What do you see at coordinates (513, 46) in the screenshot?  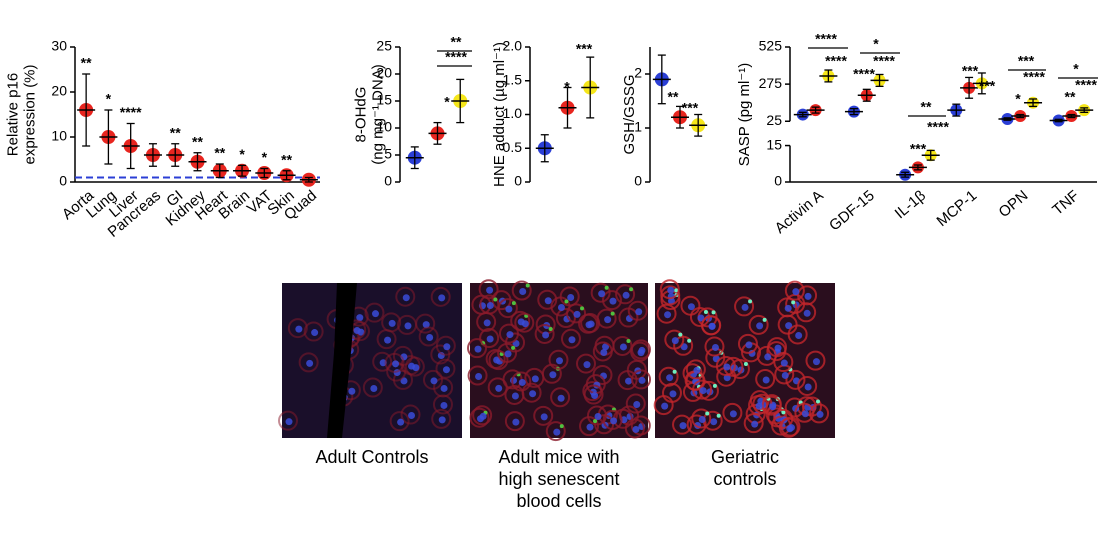 I see `y-tick-label: 2.0` at bounding box center [513, 46].